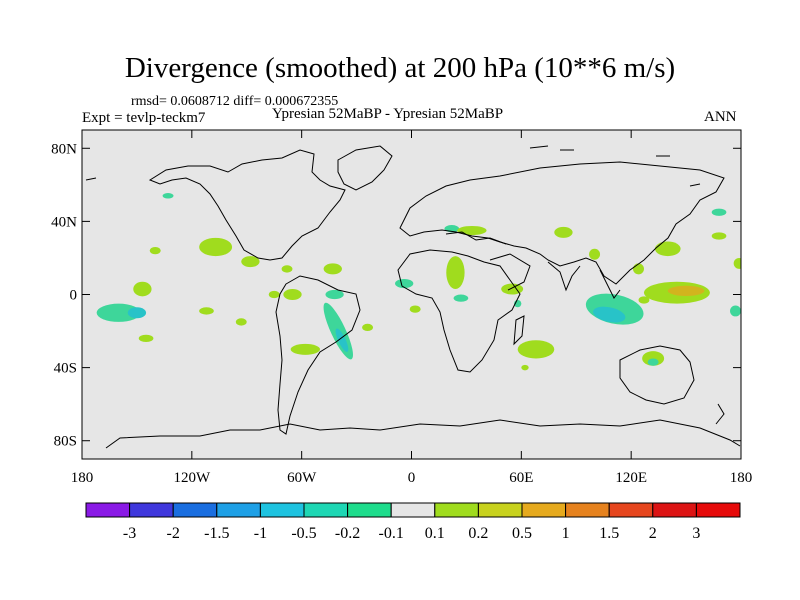 The image size is (800, 600). What do you see at coordinates (260, 533) in the screenshot?
I see `colorbar-label-3: -1` at bounding box center [260, 533].